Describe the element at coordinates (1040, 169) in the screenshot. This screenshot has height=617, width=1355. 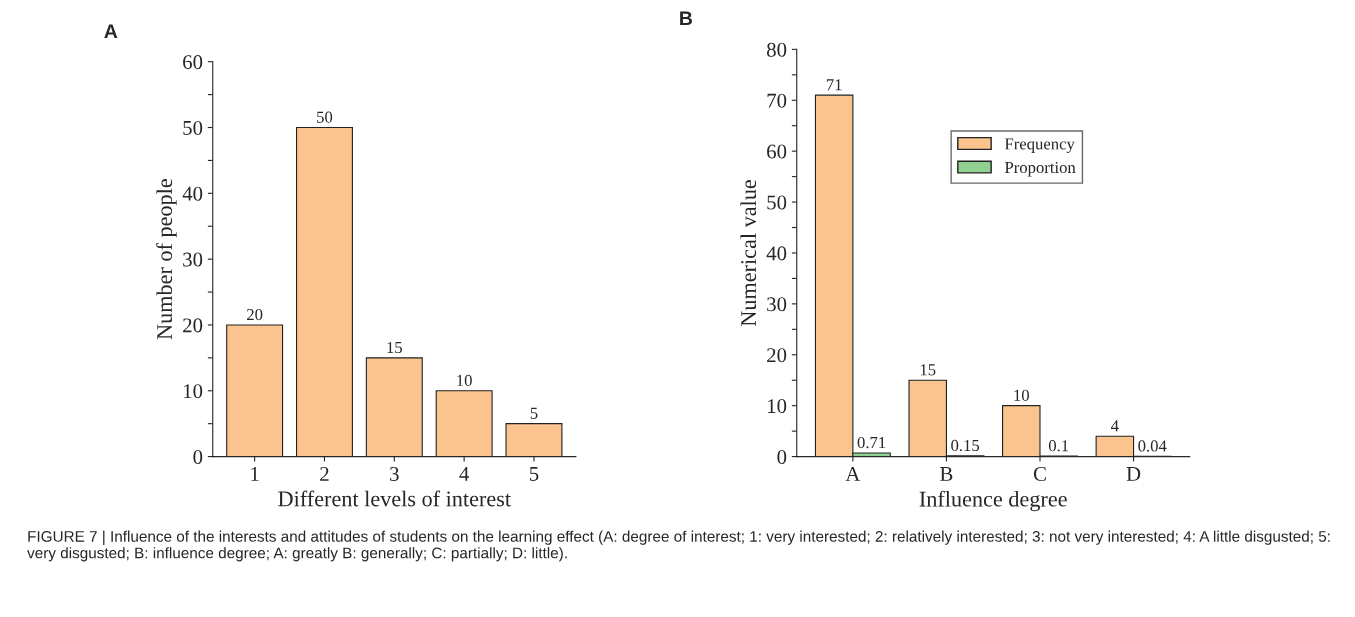
I see `legend-label: Proportion` at that location.